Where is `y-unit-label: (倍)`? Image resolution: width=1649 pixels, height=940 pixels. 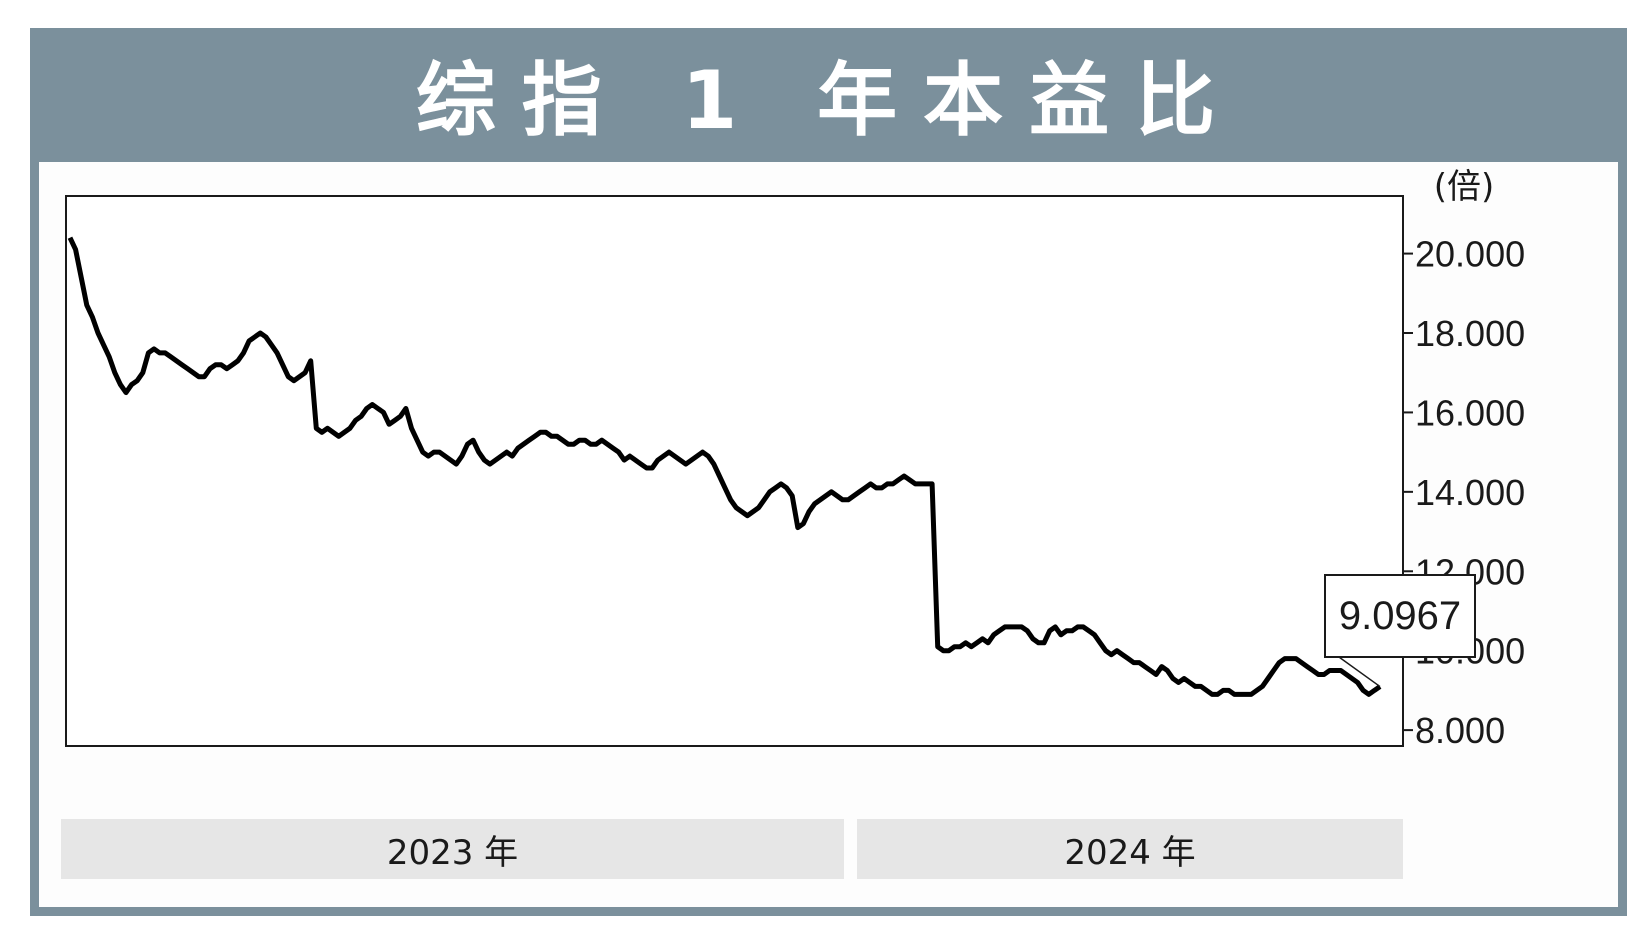 y-unit-label: (倍) is located at coordinates (1464, 187).